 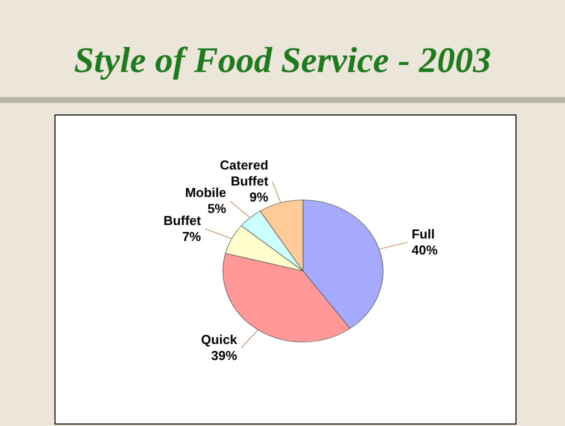 What do you see at coordinates (423, 234) in the screenshot?
I see `slice-label: Full` at bounding box center [423, 234].